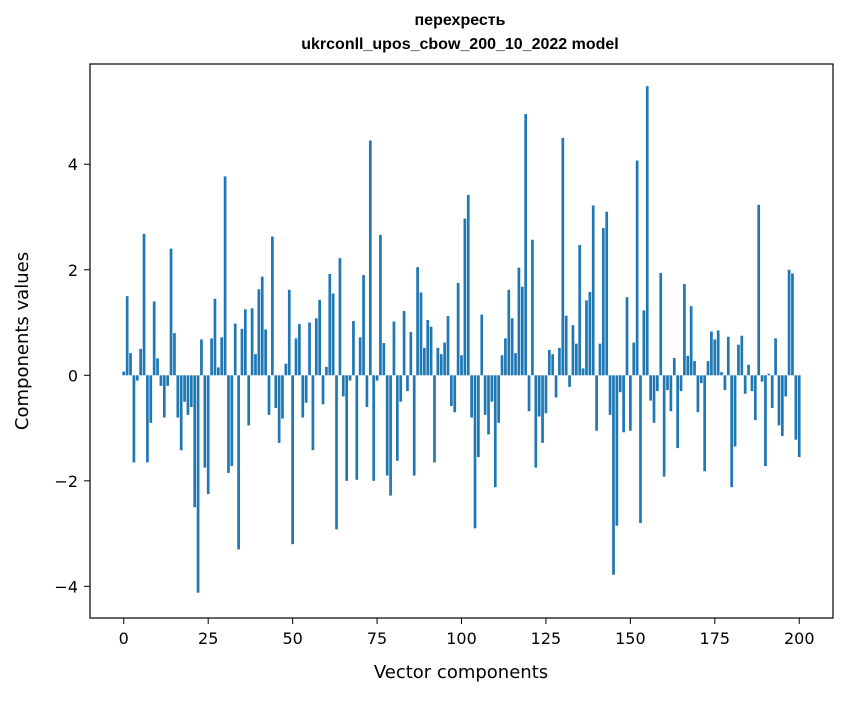 The width and height of the screenshot is (847, 701). I want to click on x-axis-ticks: 0 25 50 75 100 125 150 175 200, so click(467, 633).